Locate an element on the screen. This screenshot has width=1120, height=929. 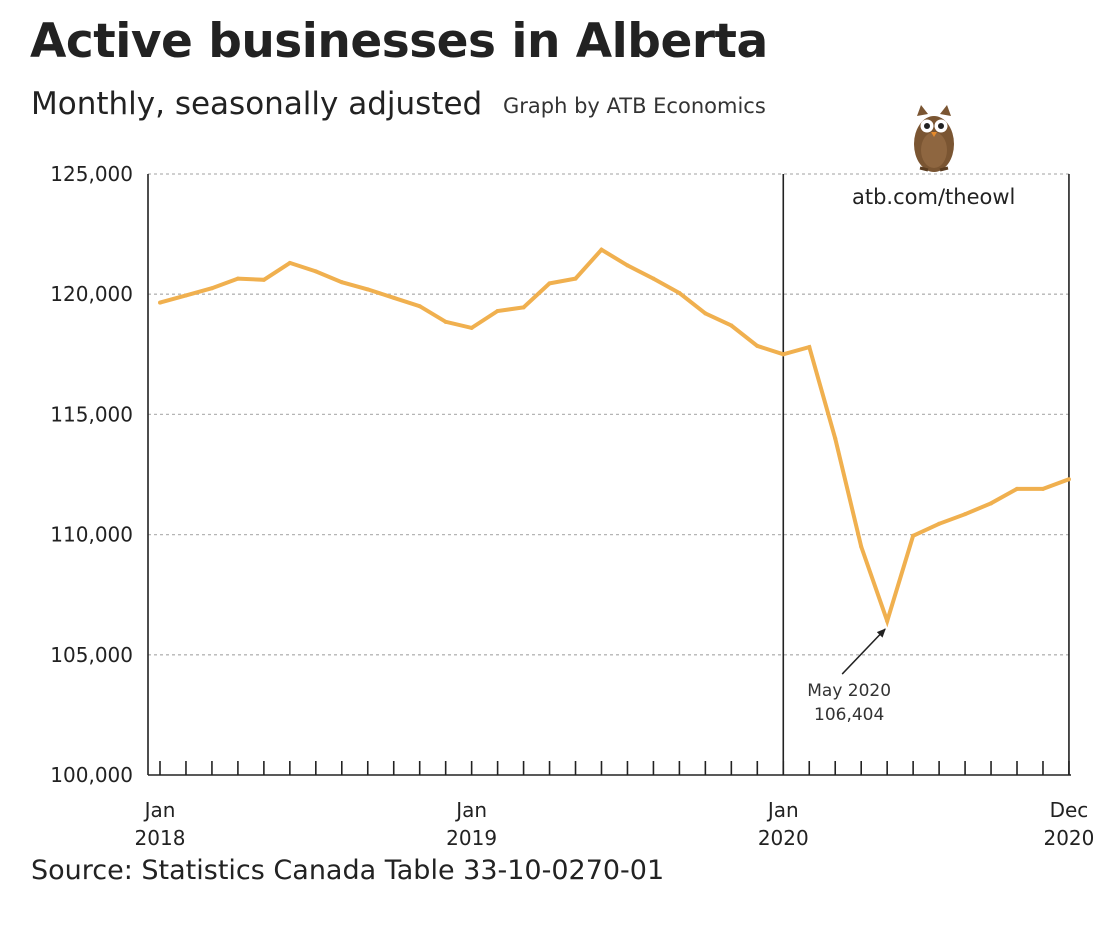
chart-credit: Graph by ATB Economics is located at coordinates (634, 106).